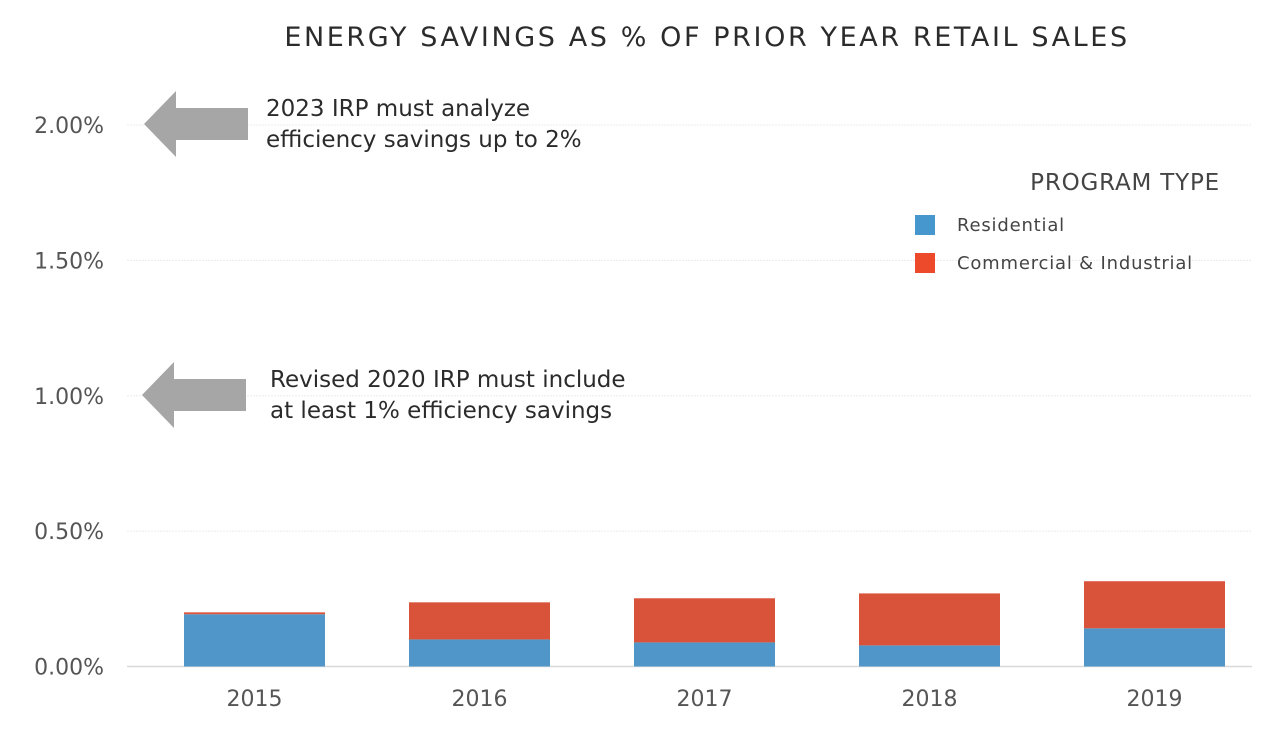  I want to click on bar-residential-2017, so click(704, 654).